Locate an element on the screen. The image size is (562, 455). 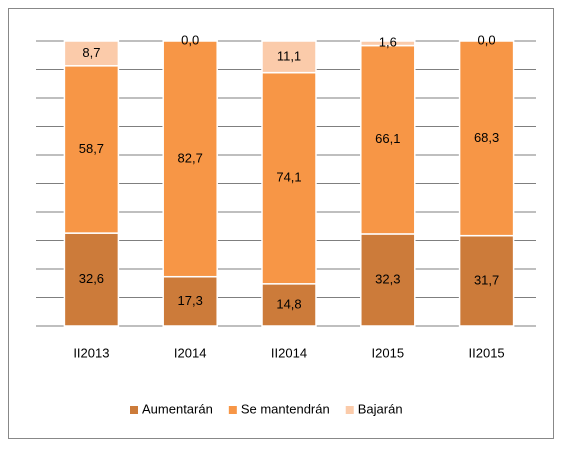
data-label: 32,3 is located at coordinates (387, 278).